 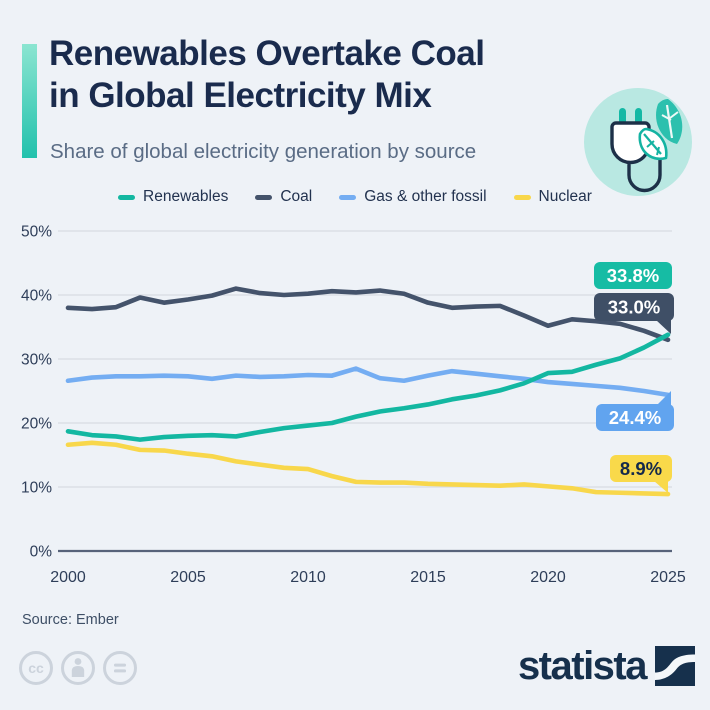 I want to click on statista-logo: statista, so click(x=606, y=666).